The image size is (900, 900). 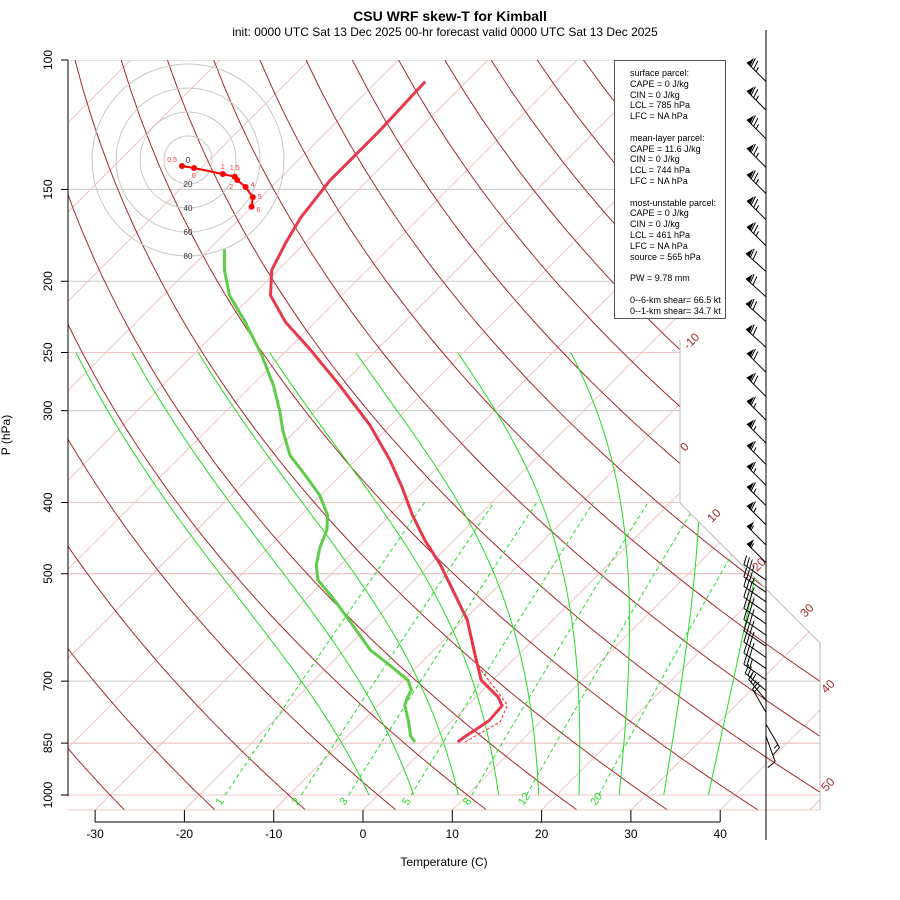 What do you see at coordinates (675, 299) in the screenshot?
I see `shear-0-6km: 0--6-km shear= 66.5 kt` at bounding box center [675, 299].